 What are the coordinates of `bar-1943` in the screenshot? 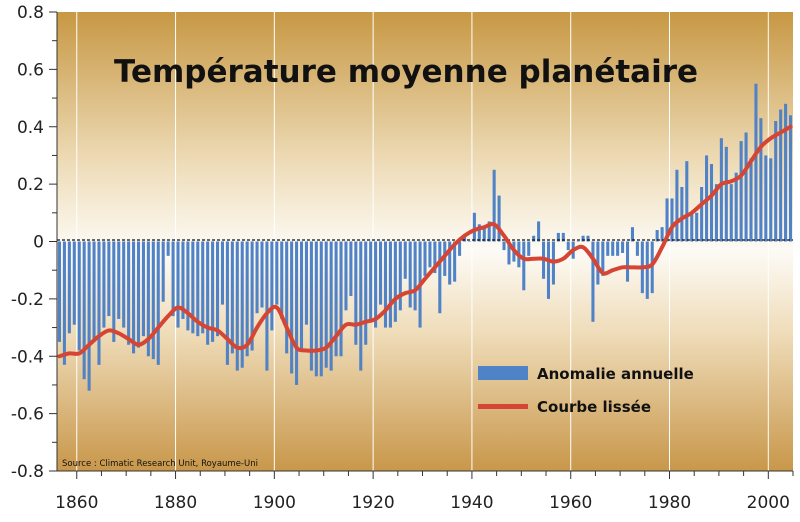 It's located at (489, 231).